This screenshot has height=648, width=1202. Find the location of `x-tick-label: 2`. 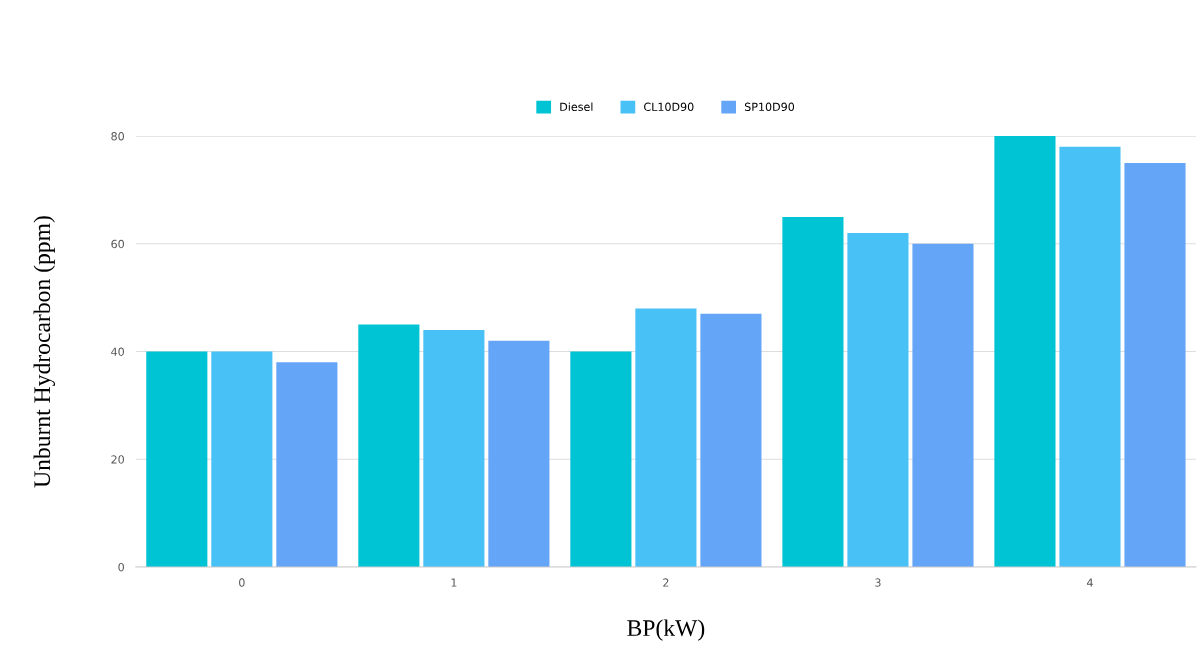

x-tick-label: 2 is located at coordinates (666, 582).